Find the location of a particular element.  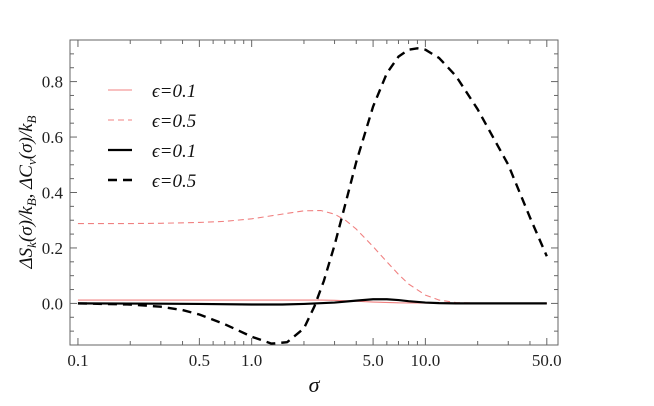

y-tick-label: 0.4 is located at coordinates (53, 193).